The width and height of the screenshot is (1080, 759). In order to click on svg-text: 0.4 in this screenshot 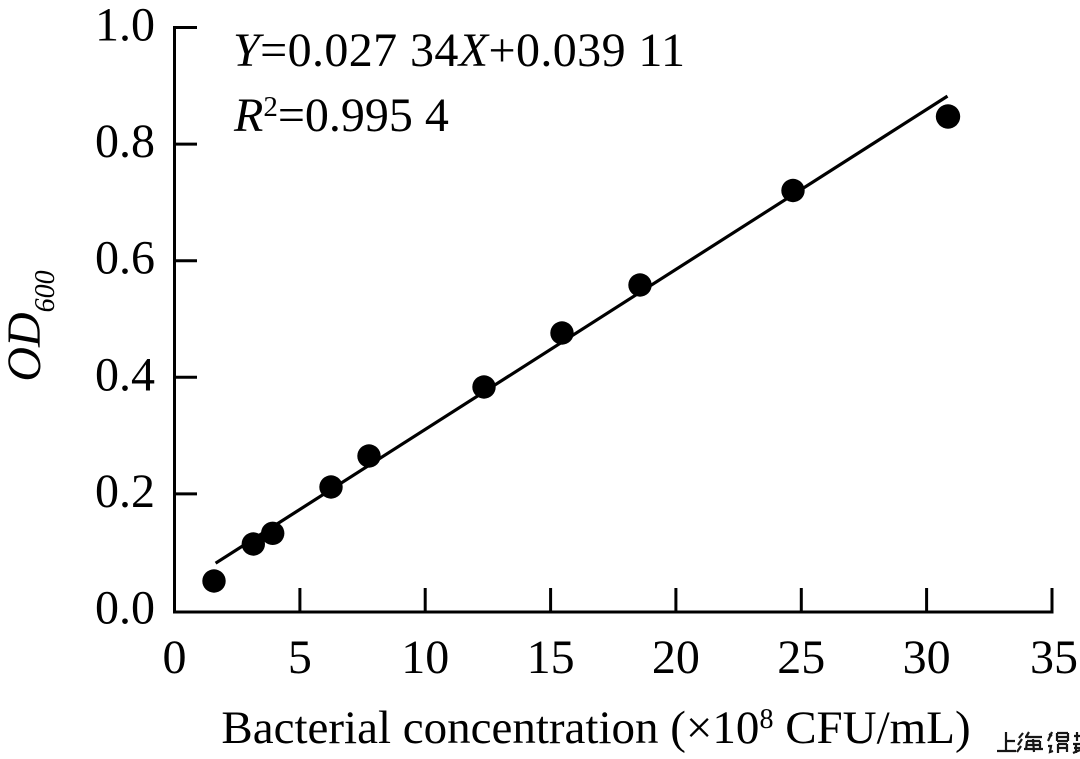, I will do `click(125, 374)`.